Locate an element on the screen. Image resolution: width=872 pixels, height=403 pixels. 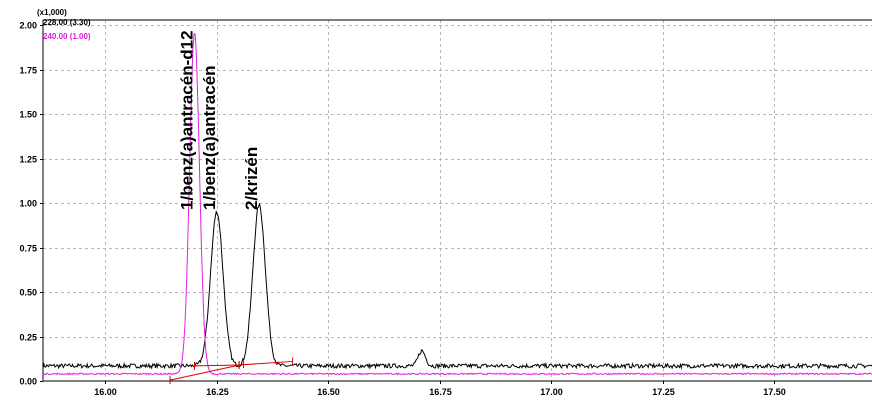
peak-annotation: 1/benz(a)antracén is located at coordinates (209, 137).